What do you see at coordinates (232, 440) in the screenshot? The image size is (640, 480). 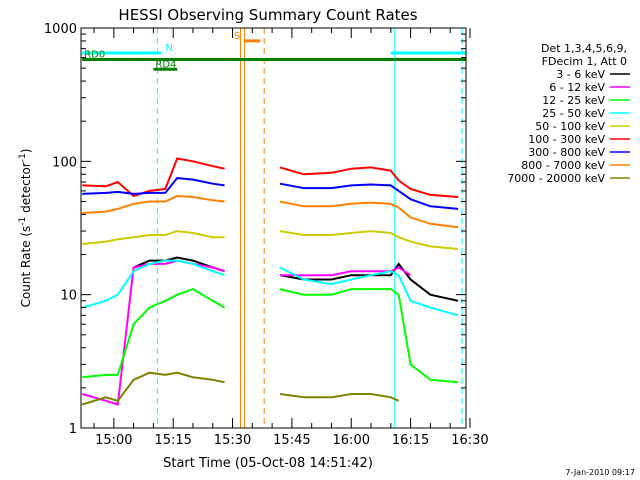 I see `x-tick-label: 15:30` at bounding box center [232, 440].